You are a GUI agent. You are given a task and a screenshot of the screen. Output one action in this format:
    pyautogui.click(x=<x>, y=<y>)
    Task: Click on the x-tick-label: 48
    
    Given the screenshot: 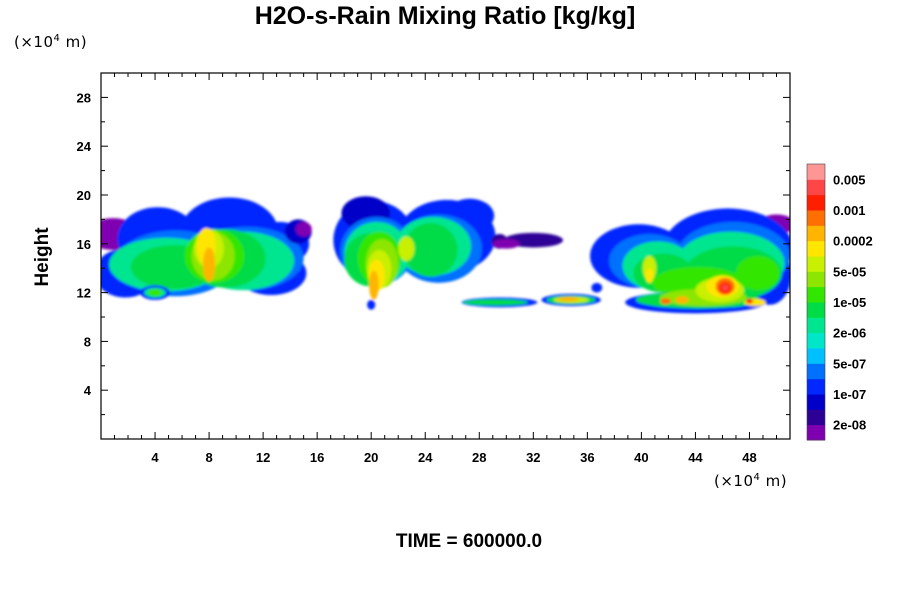 What is the action you would take?
    pyautogui.click(x=749, y=457)
    